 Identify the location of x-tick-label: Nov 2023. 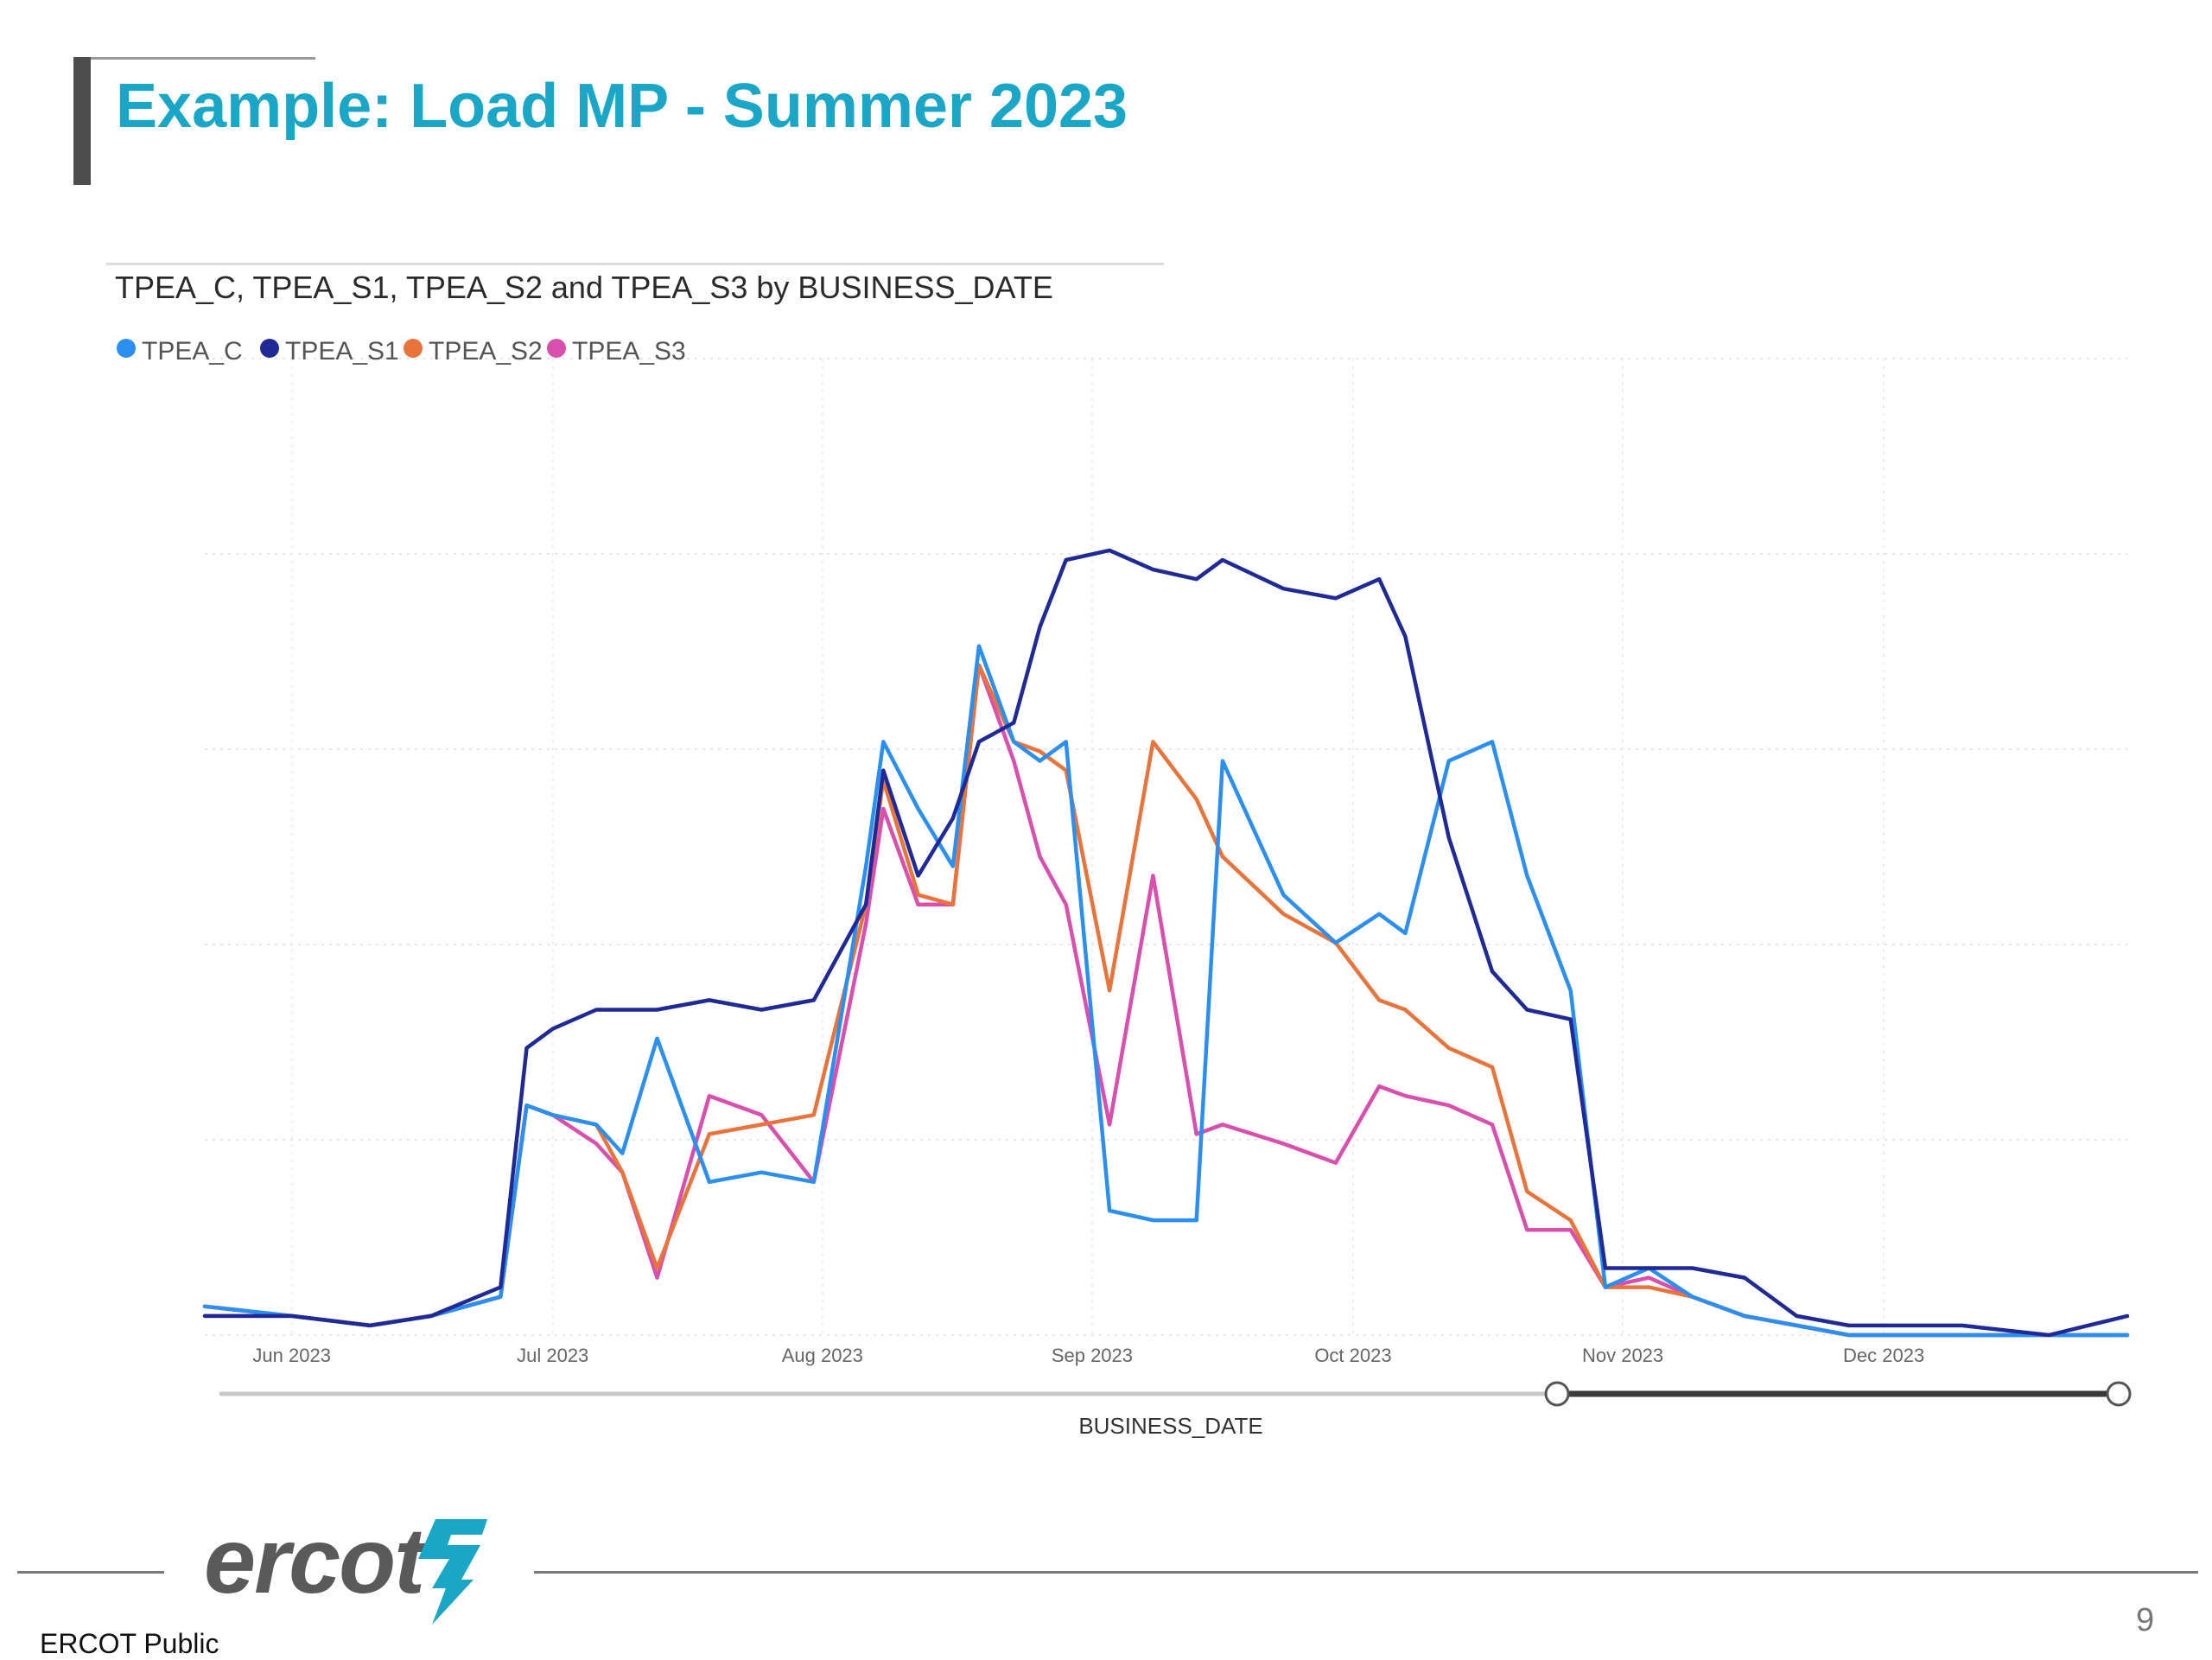
(1622, 1355).